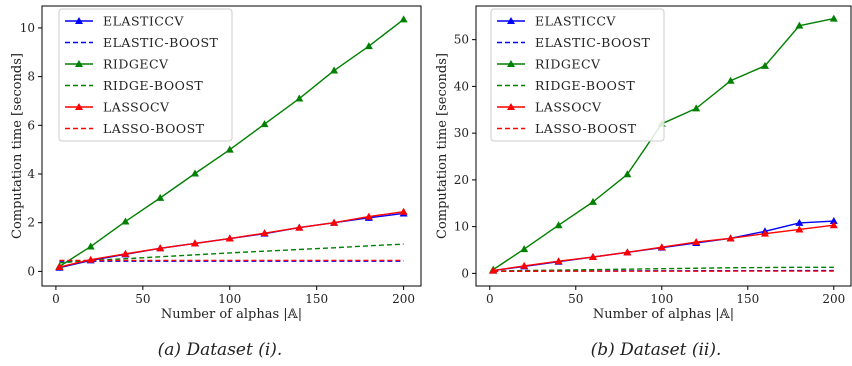 This screenshot has height=366, width=852. What do you see at coordinates (461, 133) in the screenshot?
I see `y-tick-label: 30` at bounding box center [461, 133].